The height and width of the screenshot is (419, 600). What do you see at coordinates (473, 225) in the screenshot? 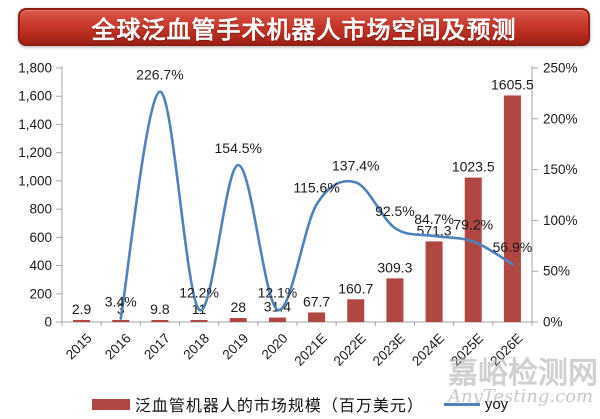
I see `yoy-value-label: 79.2%` at bounding box center [473, 225].